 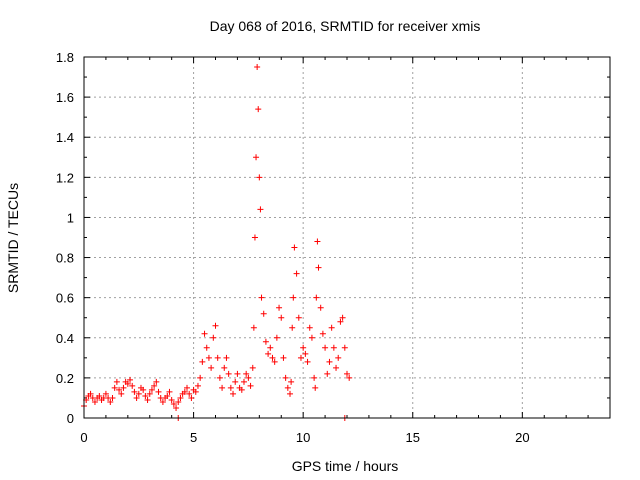 I want to click on y-axis-label: SRMTID / TECUs, so click(x=13, y=238).